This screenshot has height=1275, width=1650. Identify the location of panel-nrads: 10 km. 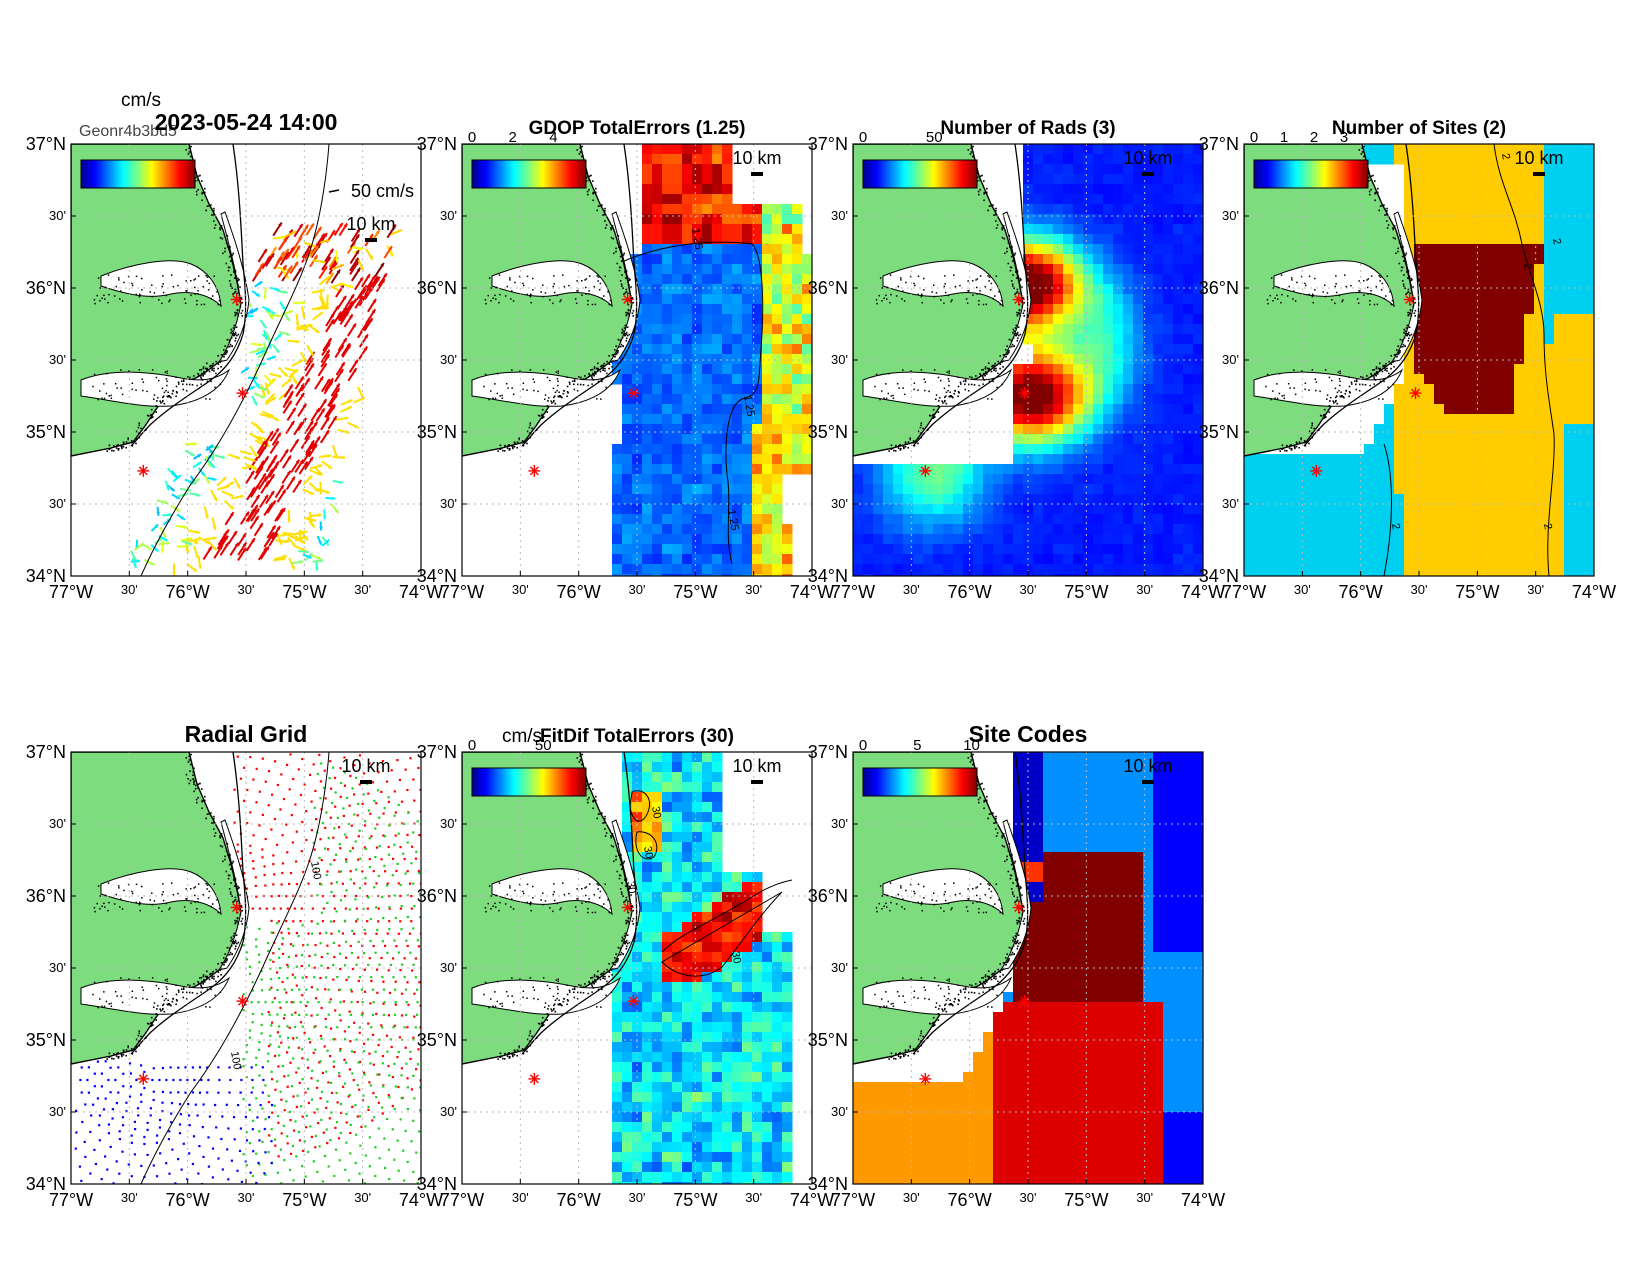
(1028, 360).